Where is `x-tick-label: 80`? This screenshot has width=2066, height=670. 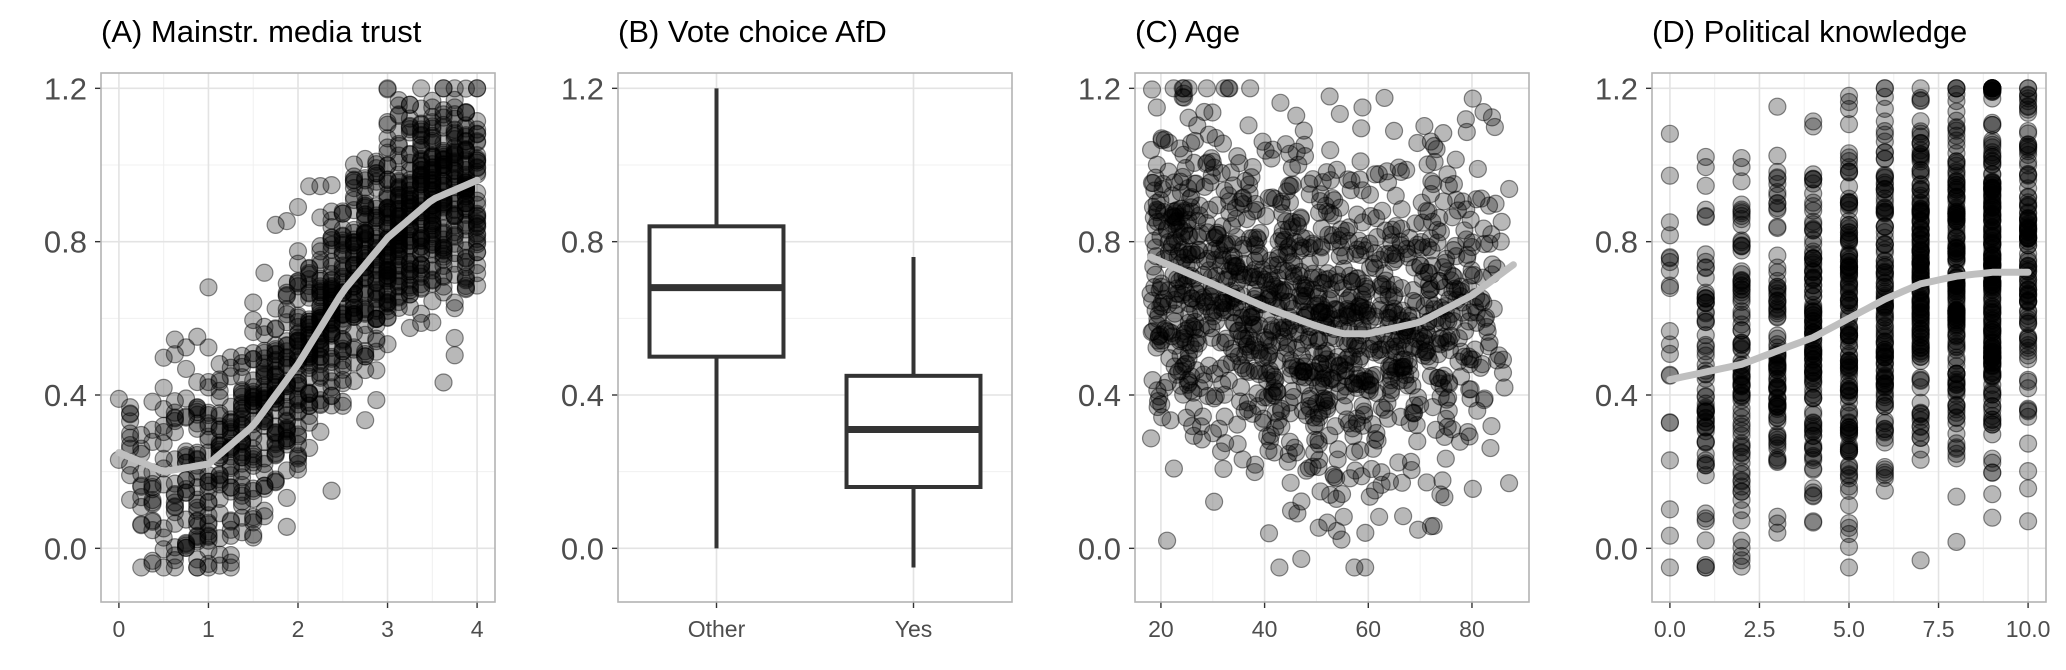
x-tick-label: 80 is located at coordinates (1472, 629).